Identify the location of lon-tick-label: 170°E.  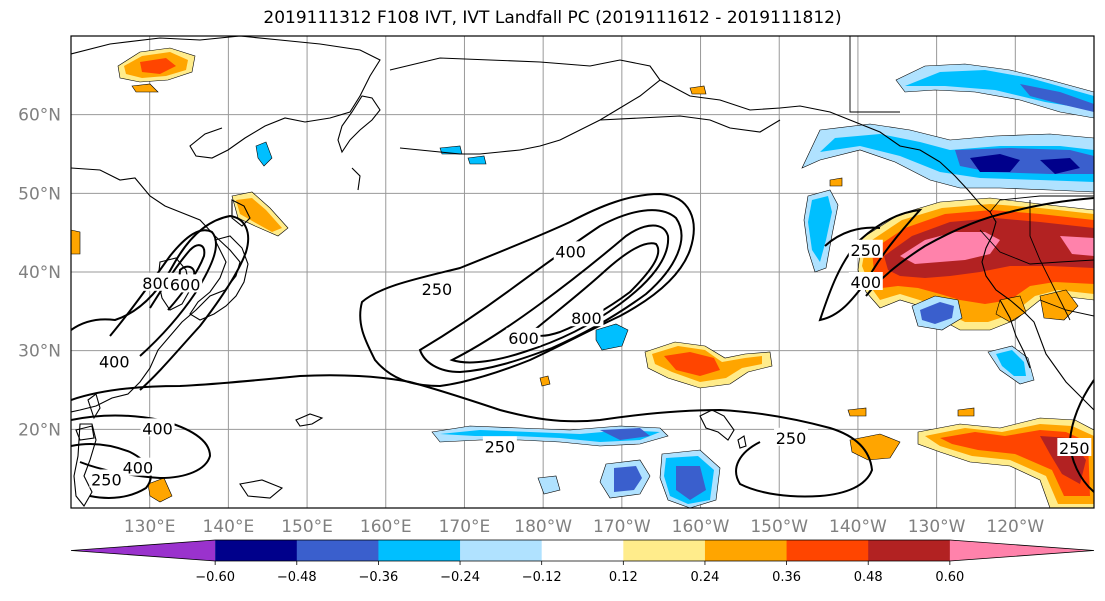
(465, 527).